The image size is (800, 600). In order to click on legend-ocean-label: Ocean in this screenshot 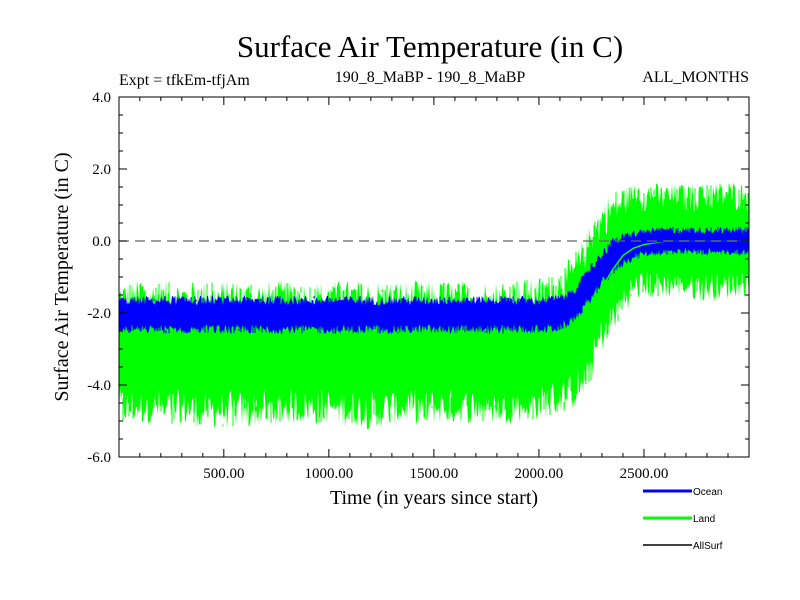, I will do `click(707, 492)`.